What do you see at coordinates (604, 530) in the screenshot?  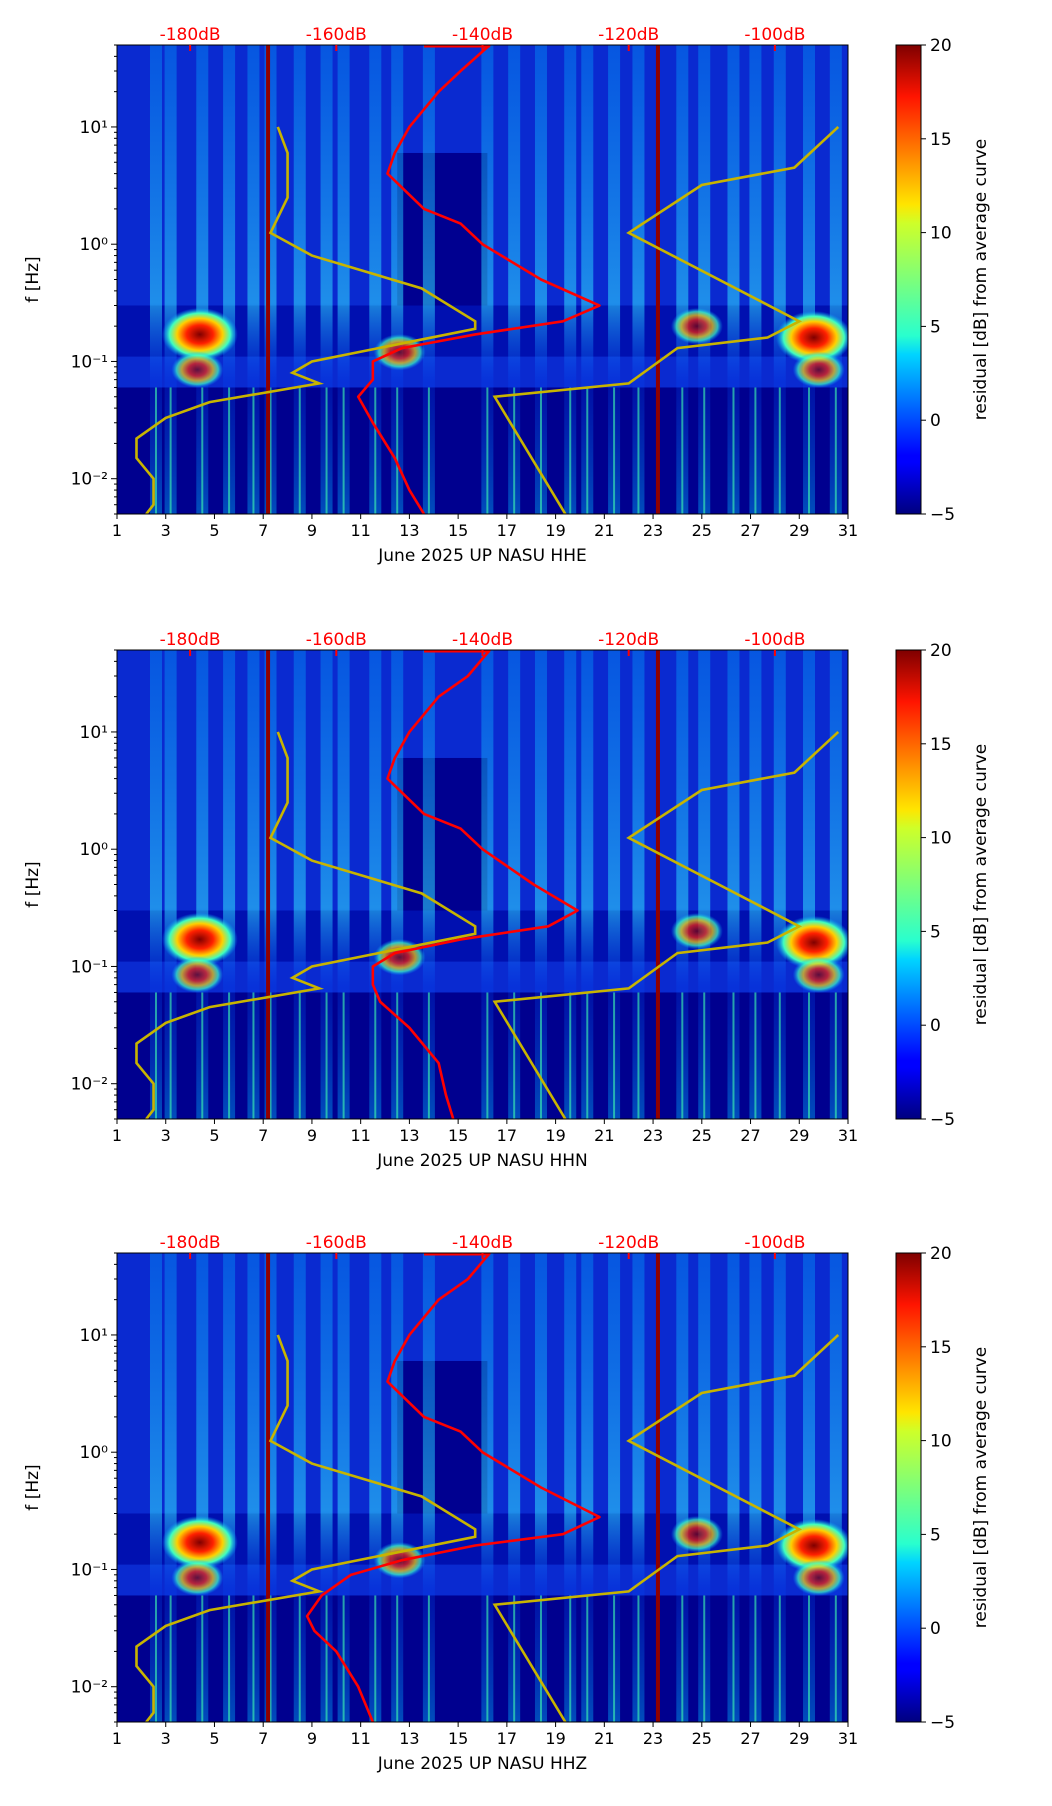 I see `x-tick-label: 21` at bounding box center [604, 530].